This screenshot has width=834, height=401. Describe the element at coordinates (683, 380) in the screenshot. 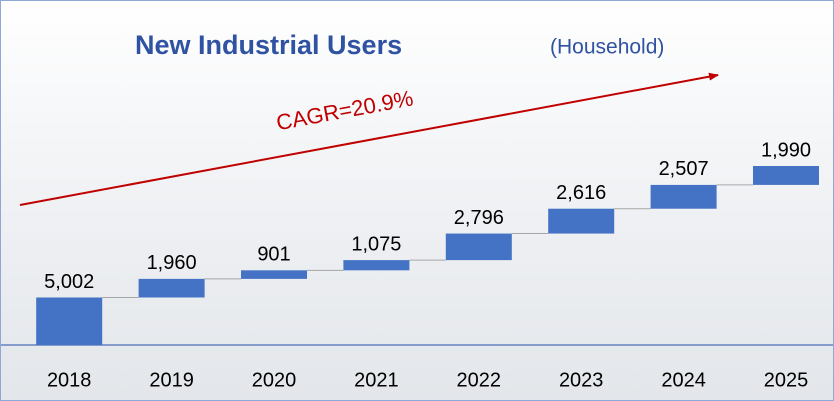

I see `x-tick-label: 2024` at that location.